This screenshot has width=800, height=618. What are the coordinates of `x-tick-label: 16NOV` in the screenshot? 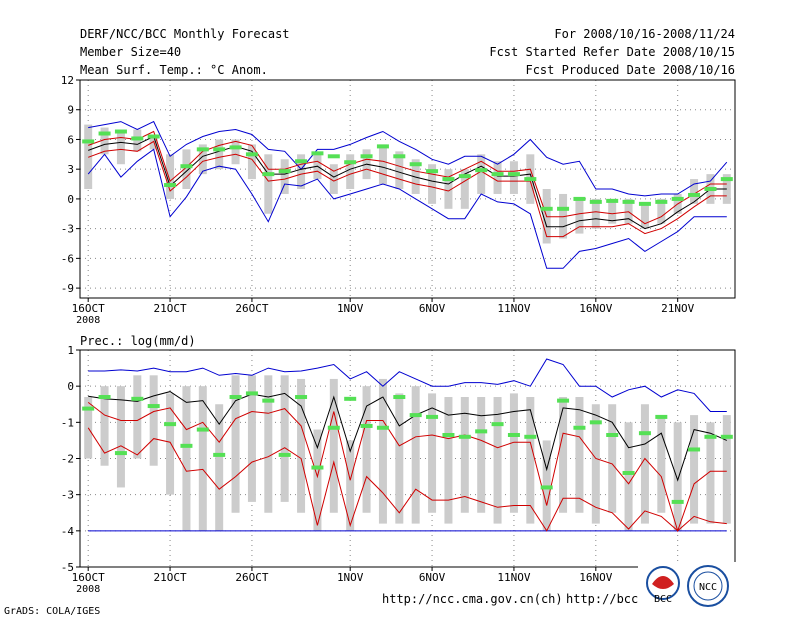 It's located at (595, 308).